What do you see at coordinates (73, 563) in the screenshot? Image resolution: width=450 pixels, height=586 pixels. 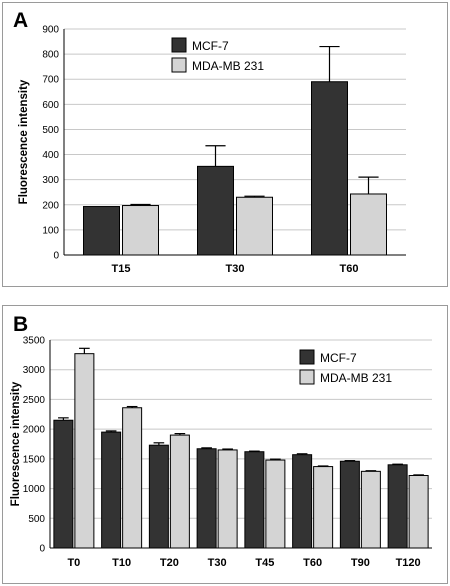 I see `chart-b-x-tick-label: T0` at bounding box center [73, 563].